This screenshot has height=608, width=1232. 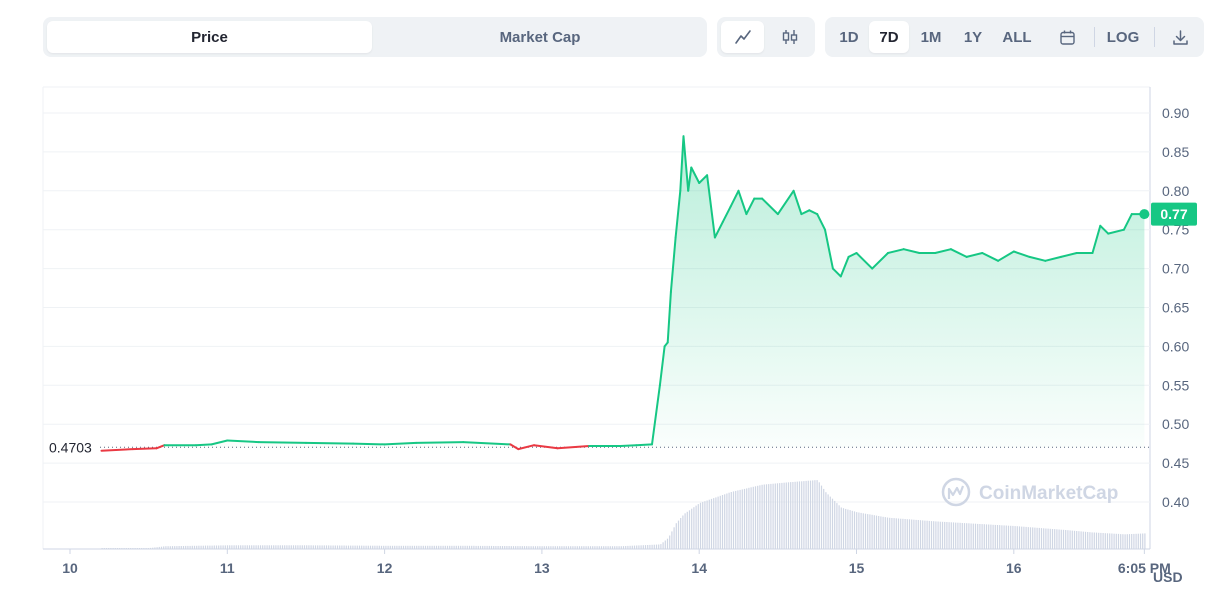 What do you see at coordinates (616, 562) in the screenshot?
I see `x-axis: 10 11 12 13 14 15 16 6:05 PM` at bounding box center [616, 562].